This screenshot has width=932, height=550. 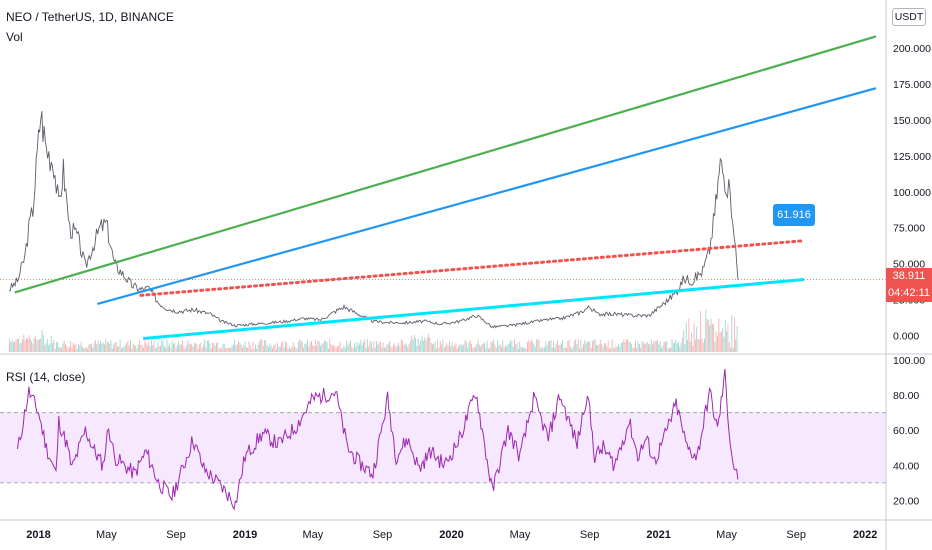 What do you see at coordinates (909, 293) in the screenshot?
I see `countdown-label: 04:42:11` at bounding box center [909, 293].